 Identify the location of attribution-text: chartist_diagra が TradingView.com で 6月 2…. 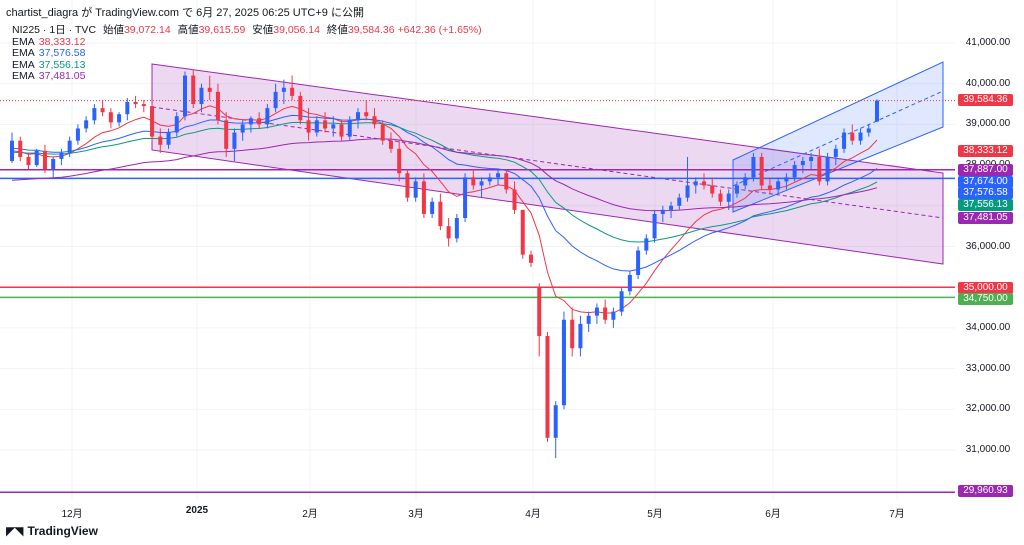
(185, 13).